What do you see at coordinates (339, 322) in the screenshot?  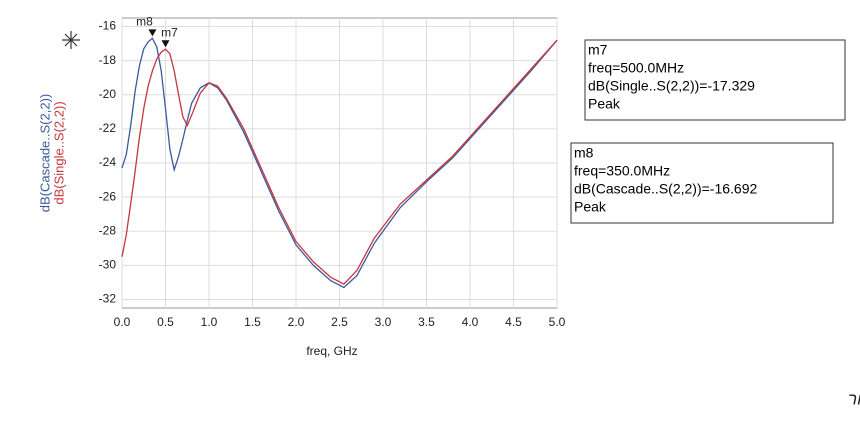 I see `x-tick-label: 2.5` at bounding box center [339, 322].